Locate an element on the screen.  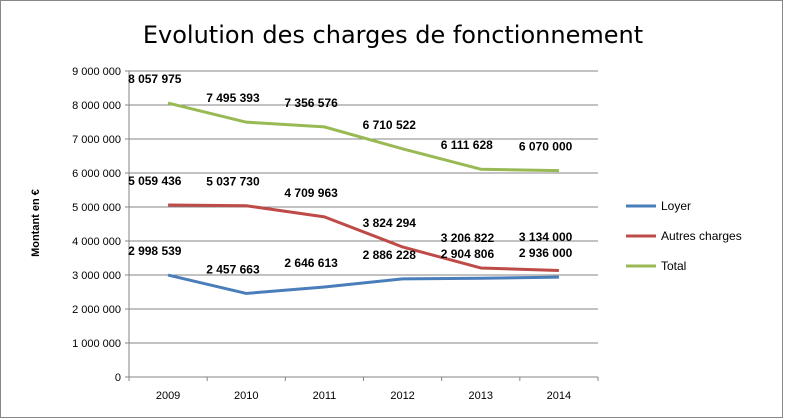
data-label: 7 356 576 is located at coordinates (311, 103).